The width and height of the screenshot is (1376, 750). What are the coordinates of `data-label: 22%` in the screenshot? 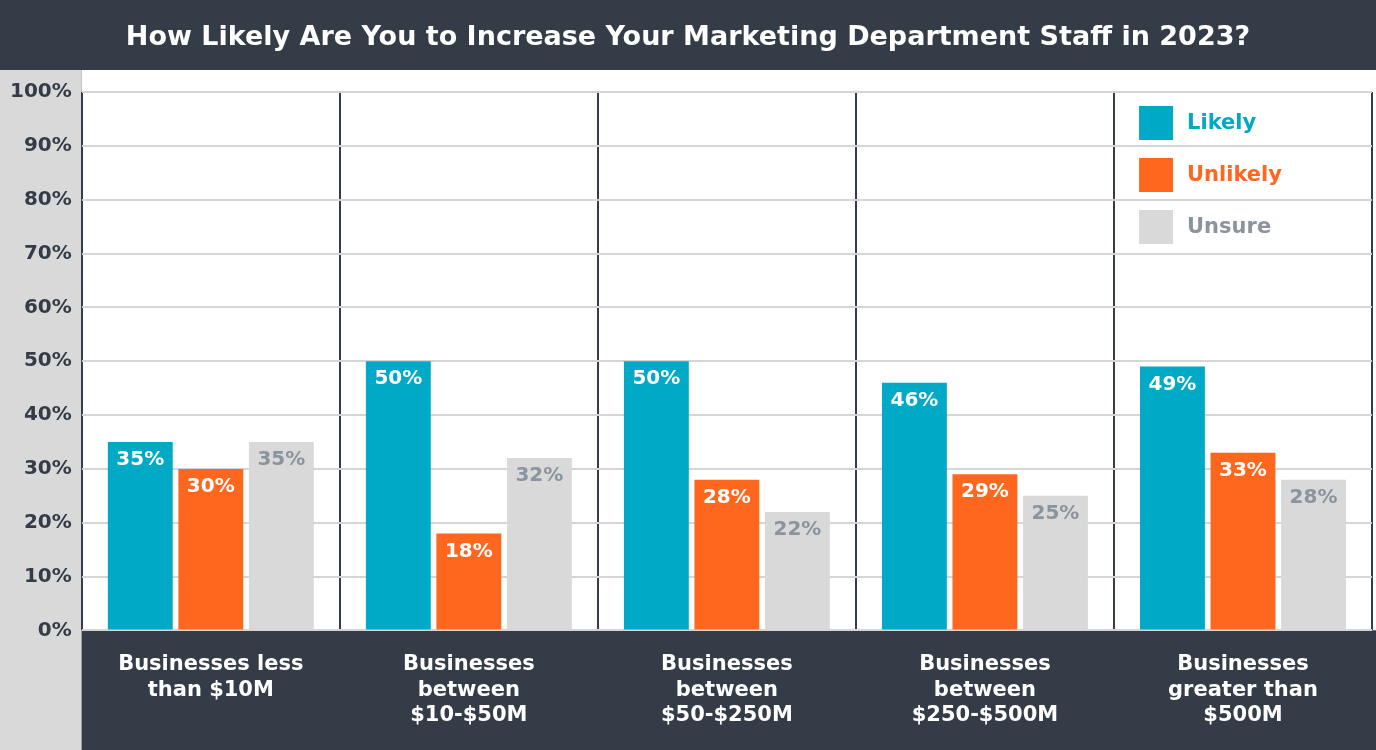 It's located at (797, 528).